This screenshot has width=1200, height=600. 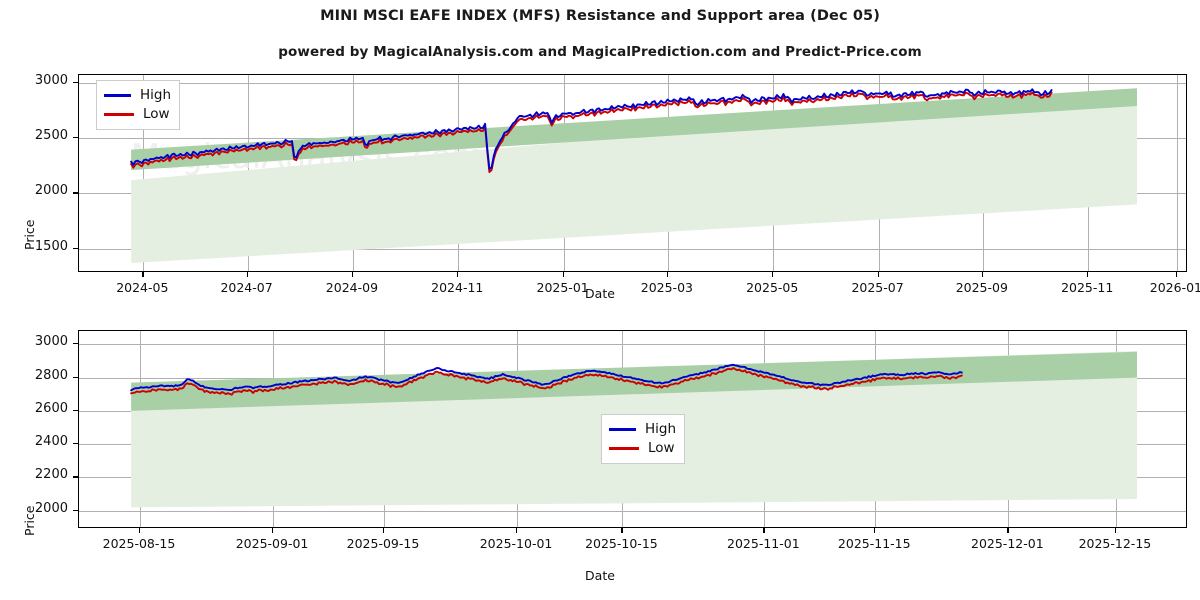 I want to click on y-tick-label: 2600, so click(x=51, y=408).